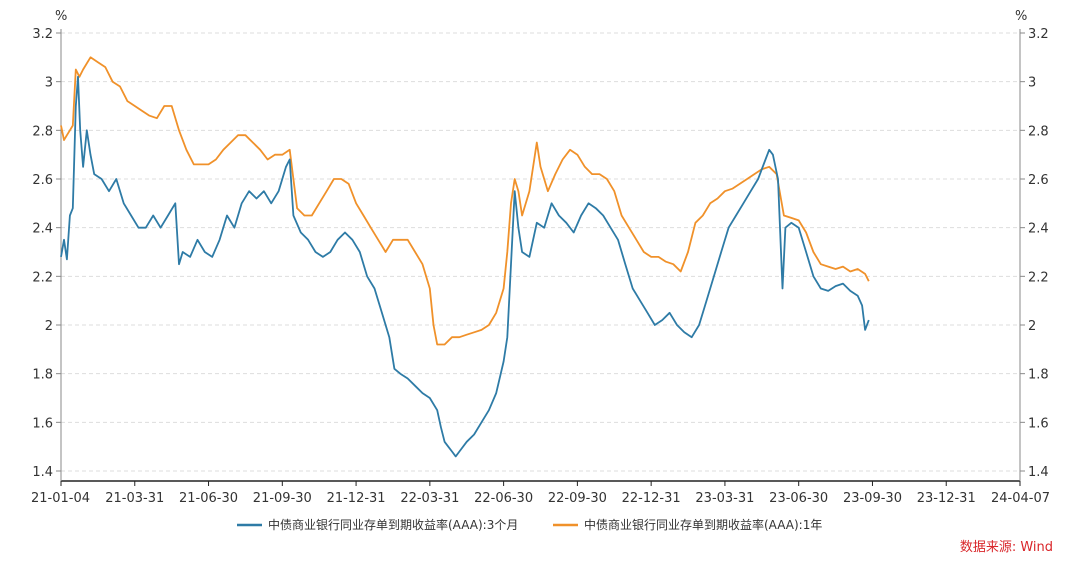 The width and height of the screenshot is (1080, 563). What do you see at coordinates (42, 180) in the screenshot?
I see `y-tick-label-left: 2.6` at bounding box center [42, 180].